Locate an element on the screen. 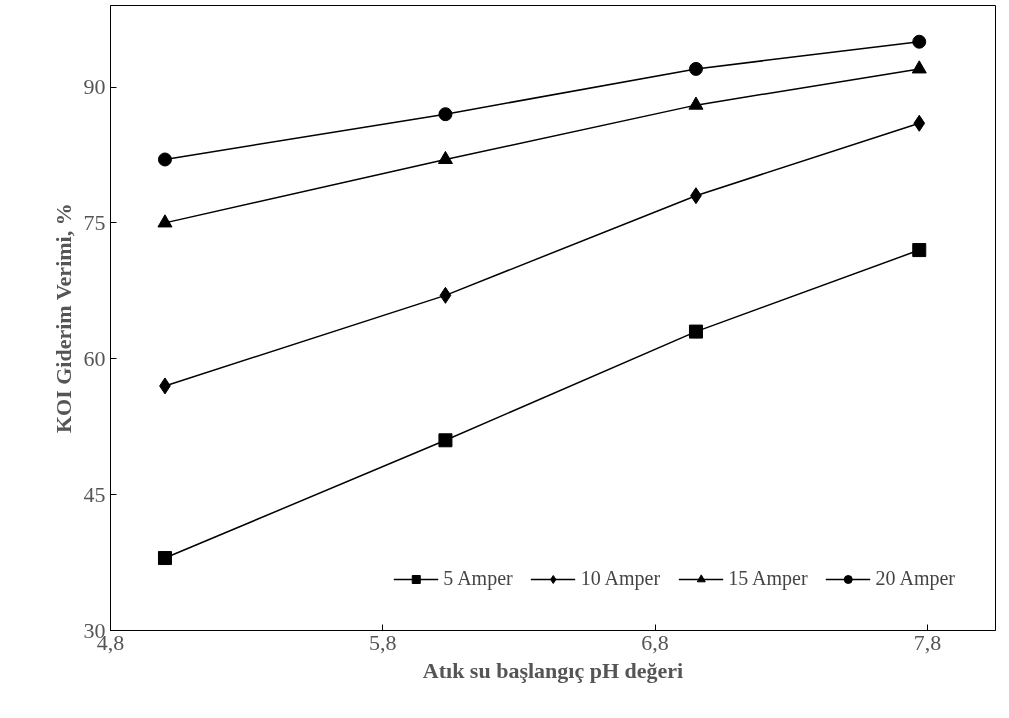 The width and height of the screenshot is (1009, 718). legend-label: 20 Amper is located at coordinates (915, 578).